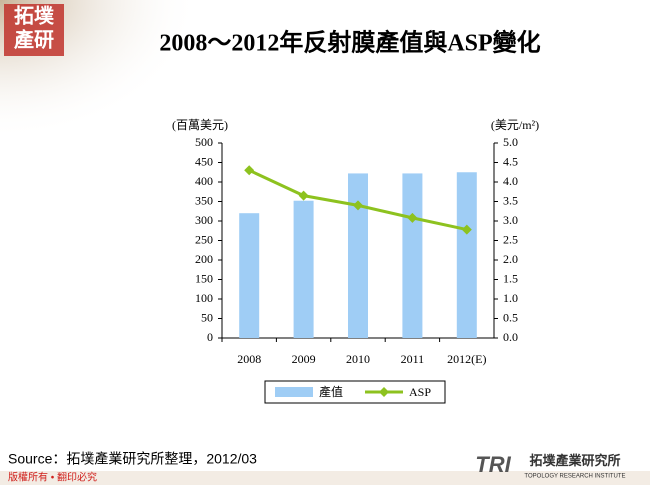 The width and height of the screenshot is (650, 485). I want to click on y-tick-label: 300, so click(204, 220).